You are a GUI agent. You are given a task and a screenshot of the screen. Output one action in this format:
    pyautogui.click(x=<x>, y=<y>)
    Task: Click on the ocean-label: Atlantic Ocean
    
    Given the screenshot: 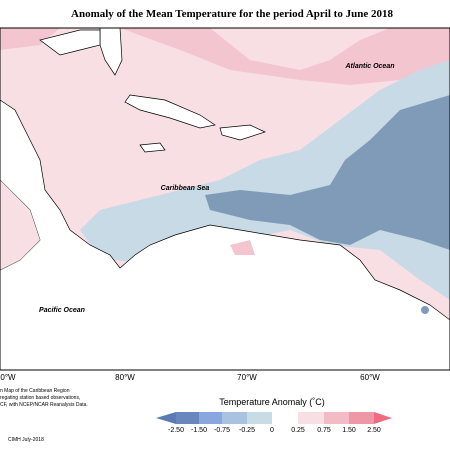 What is the action you would take?
    pyautogui.click(x=369, y=66)
    